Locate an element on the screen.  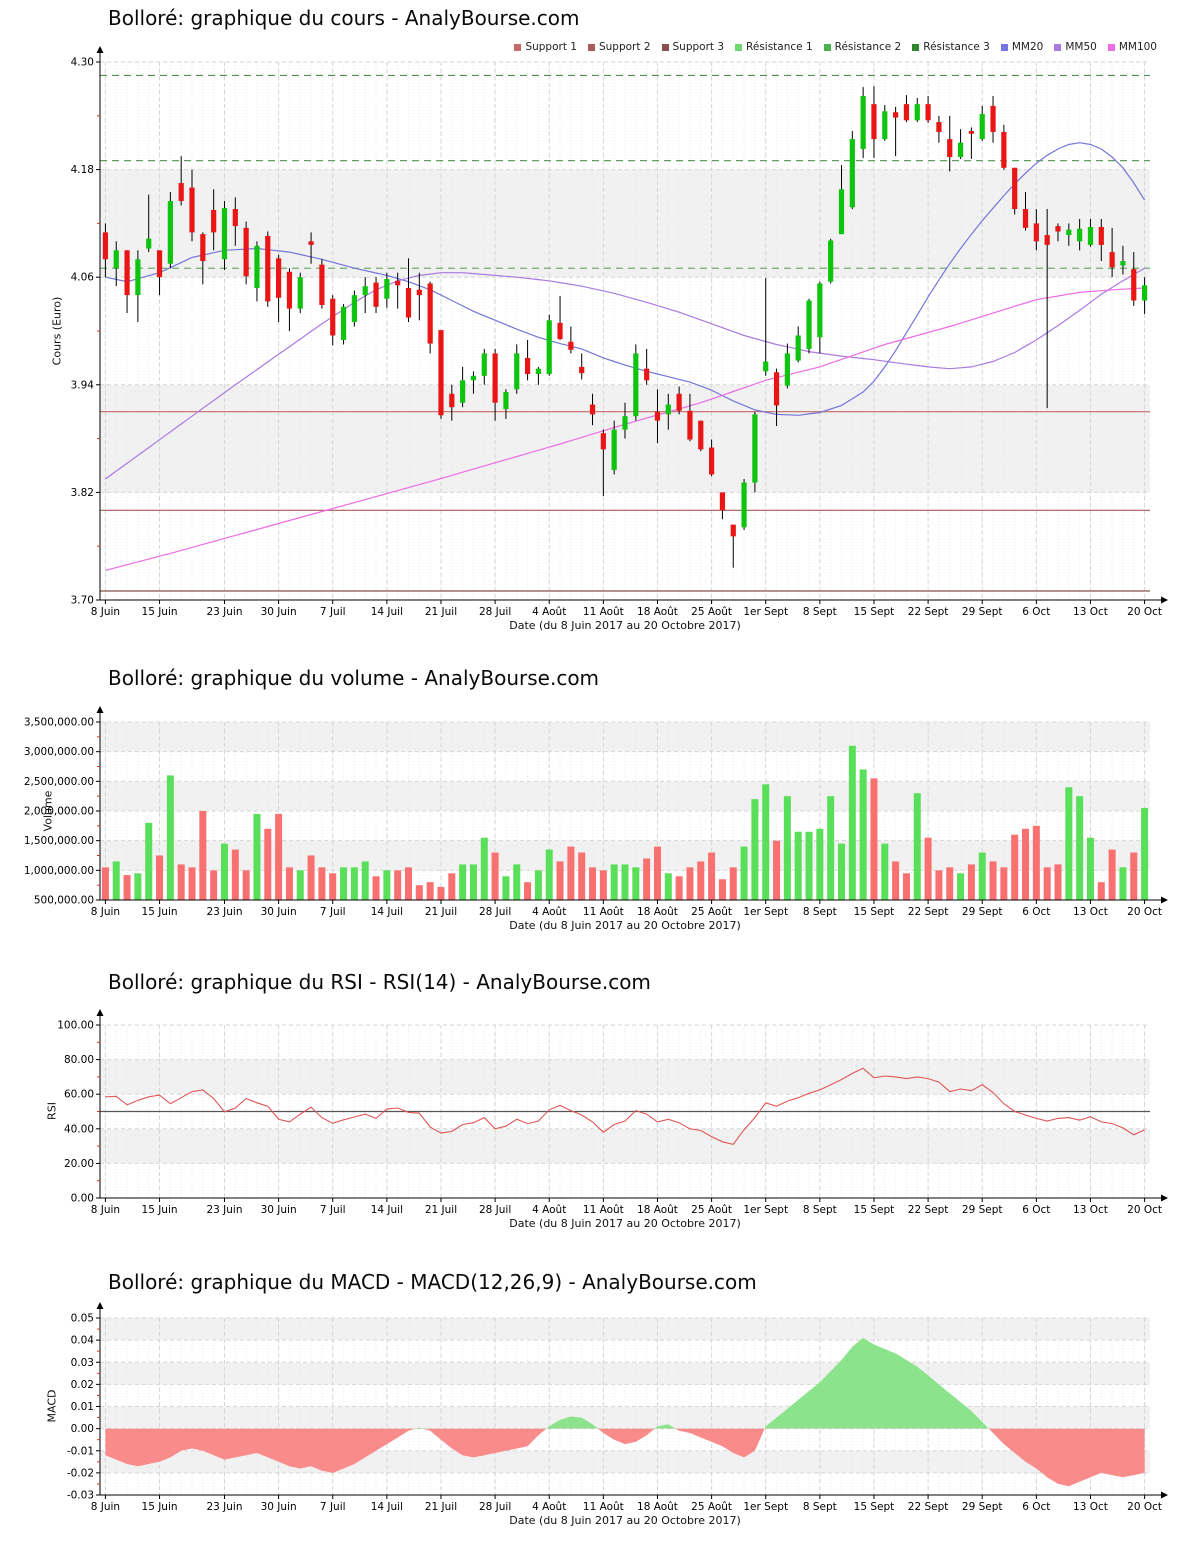
svg-text: 22 Sept is located at coordinates (928, 1210).